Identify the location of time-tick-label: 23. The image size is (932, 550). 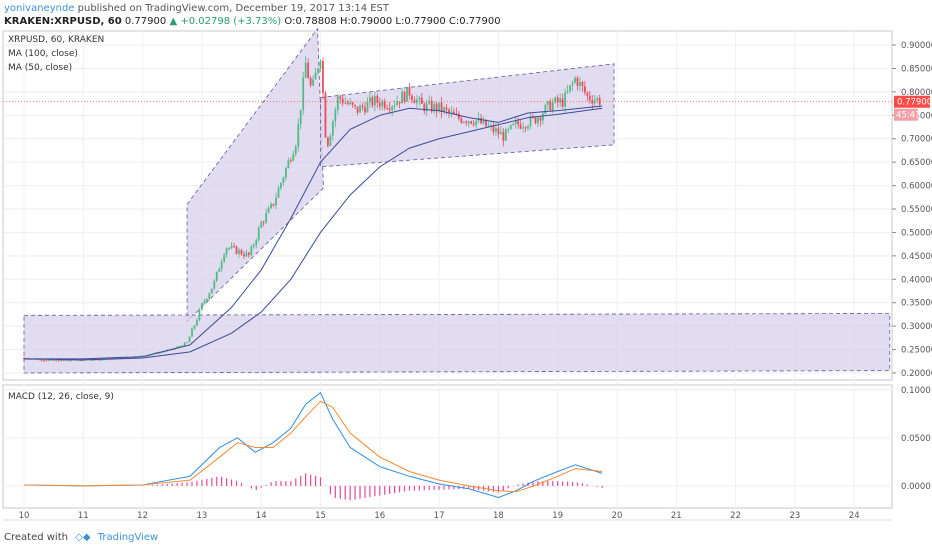
(794, 516).